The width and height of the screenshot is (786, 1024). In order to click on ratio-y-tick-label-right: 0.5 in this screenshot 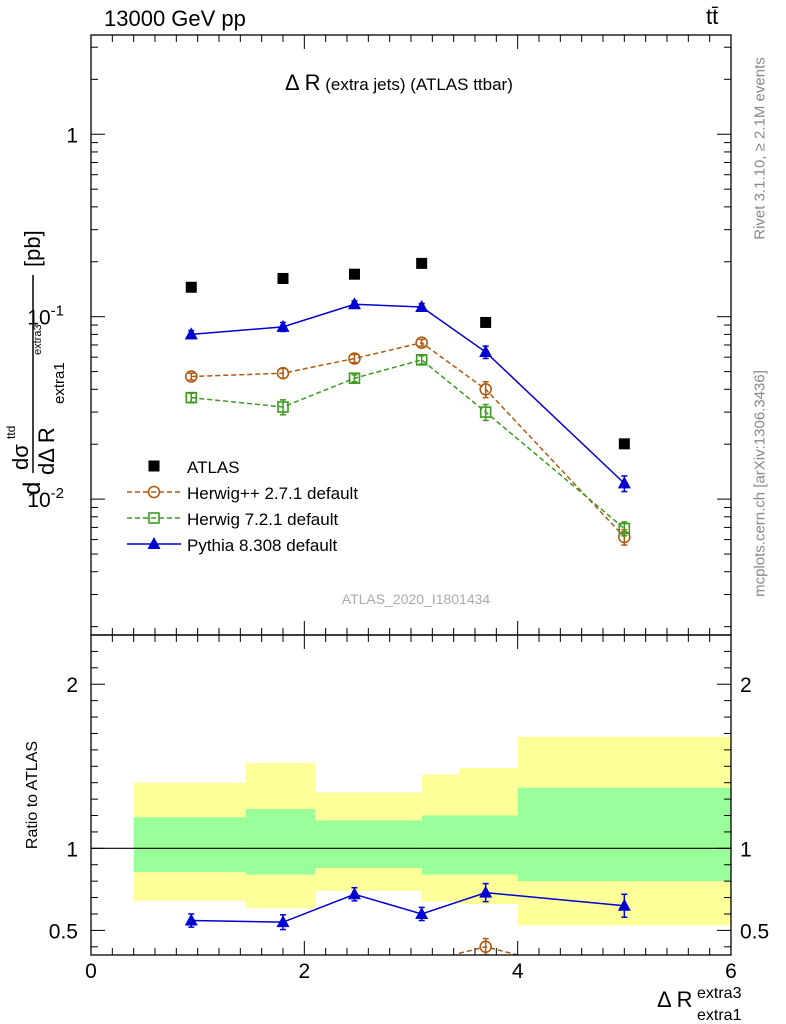, I will do `click(754, 931)`.